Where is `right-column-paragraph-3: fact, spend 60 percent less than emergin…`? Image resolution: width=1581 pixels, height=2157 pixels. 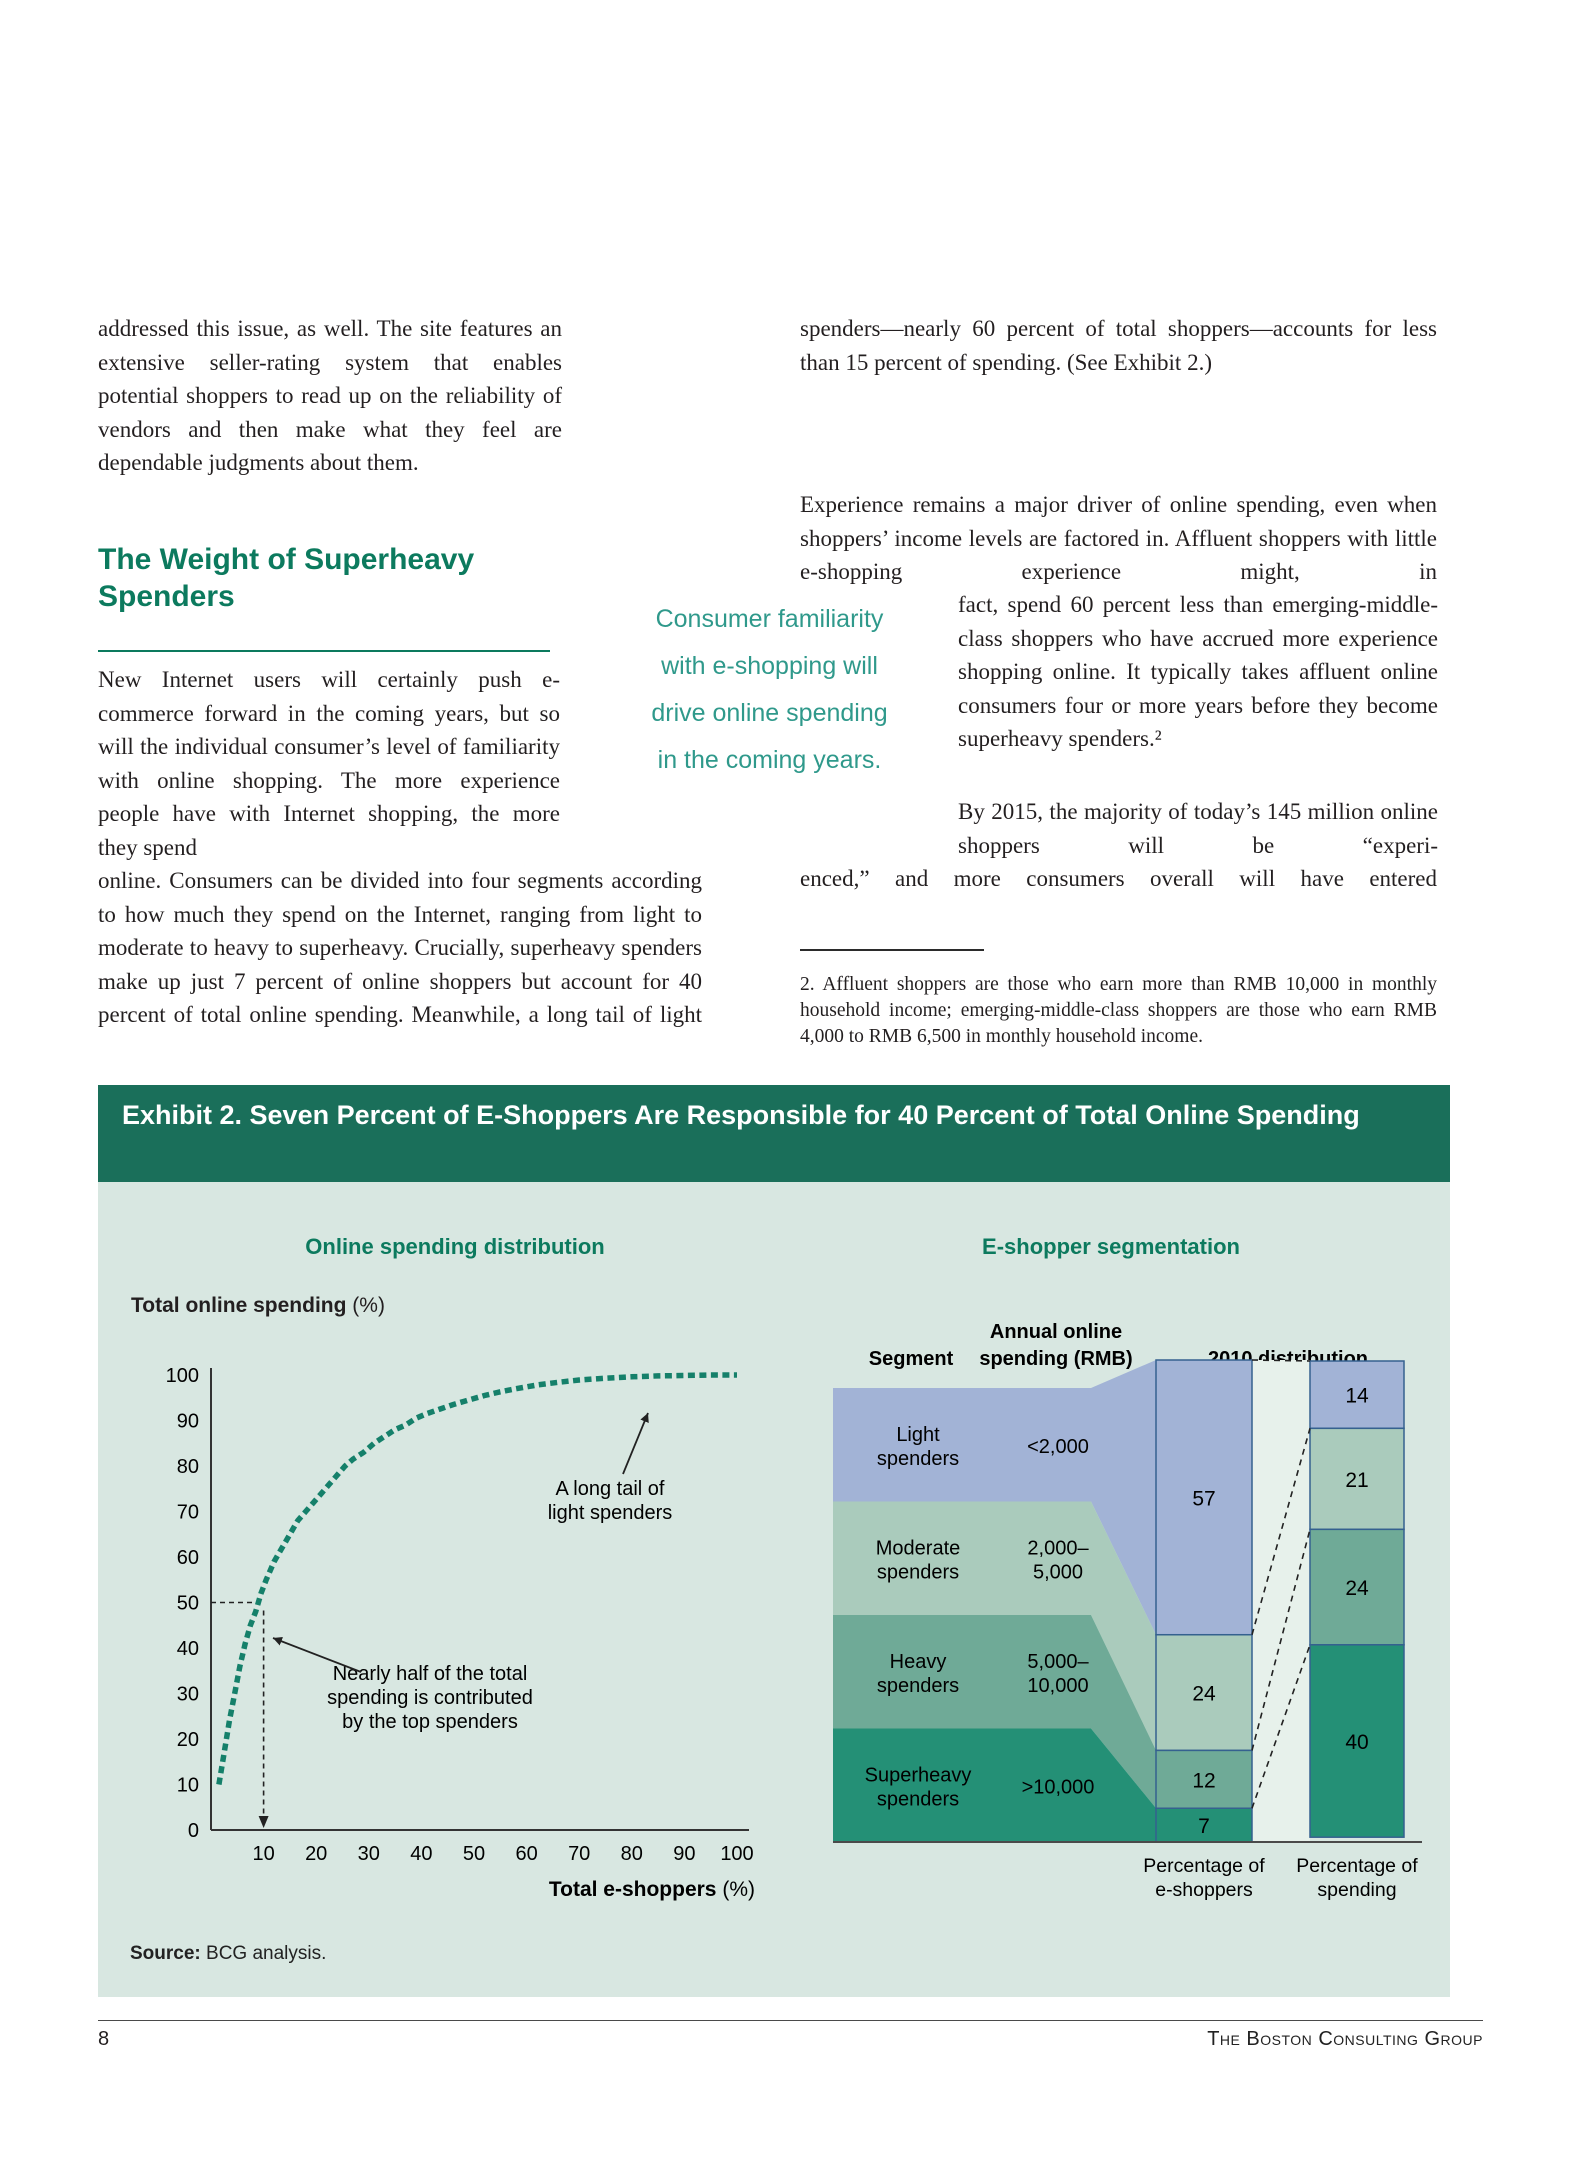 right-column-paragraph-3: fact, spend 60 percent less than emergin… is located at coordinates (1198, 671).